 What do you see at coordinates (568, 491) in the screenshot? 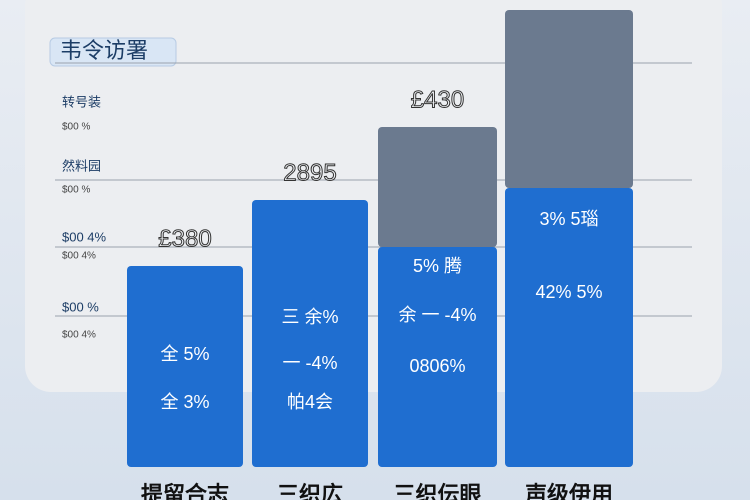
I see `x-tick-label: 声级伊用` at bounding box center [568, 491].